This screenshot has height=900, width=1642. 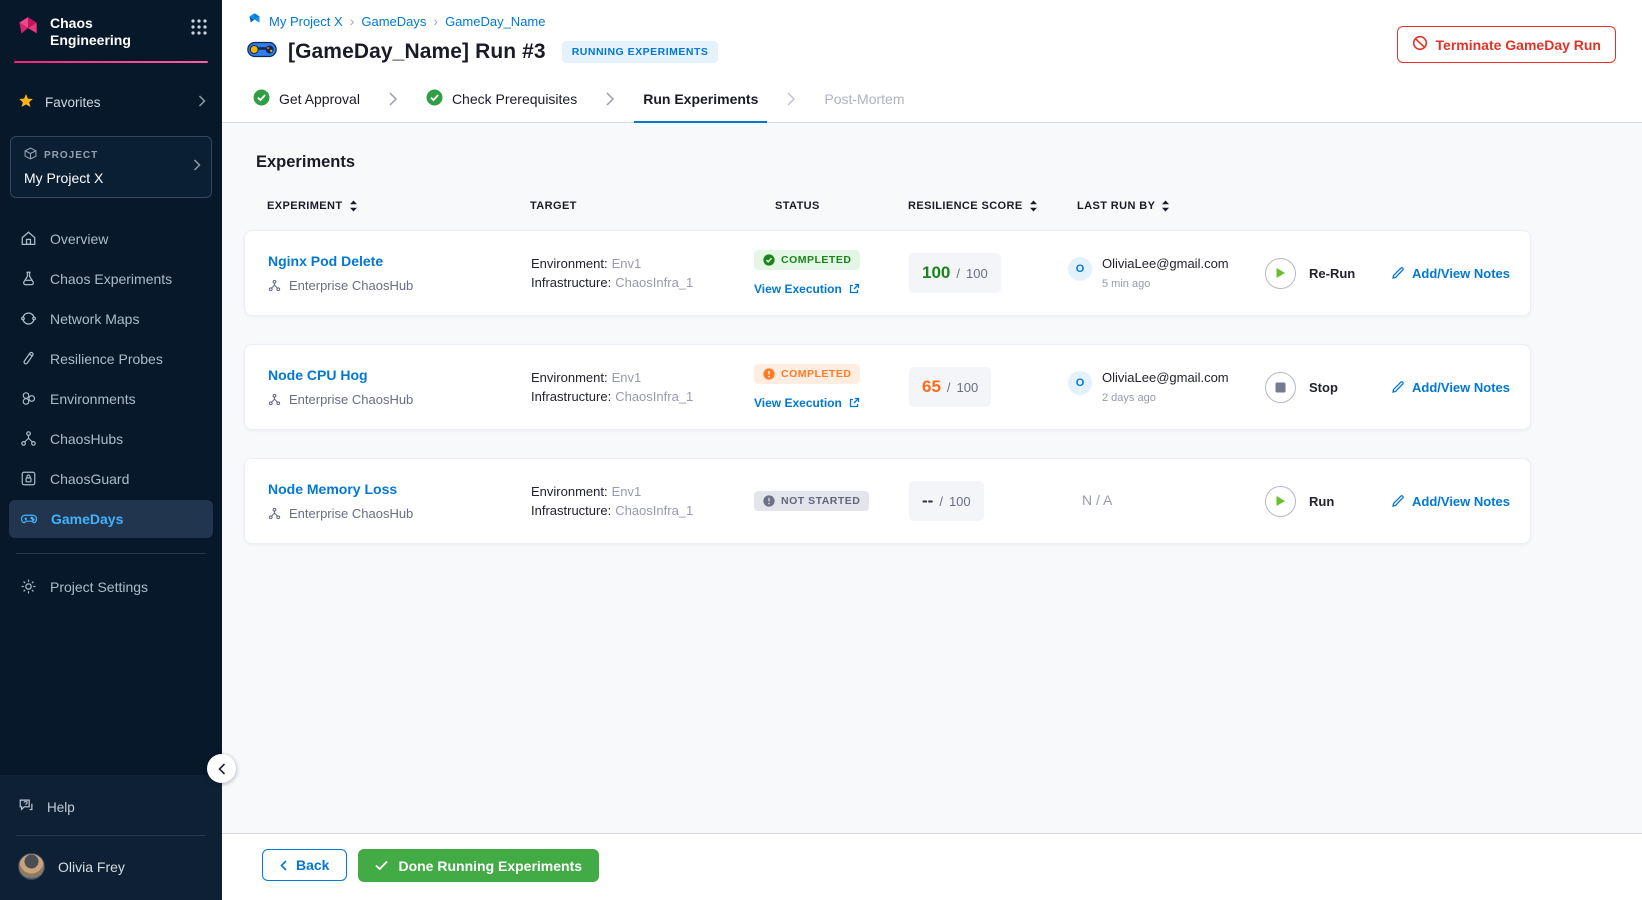 What do you see at coordinates (1323, 387) in the screenshot?
I see `action-label: Stop` at bounding box center [1323, 387].